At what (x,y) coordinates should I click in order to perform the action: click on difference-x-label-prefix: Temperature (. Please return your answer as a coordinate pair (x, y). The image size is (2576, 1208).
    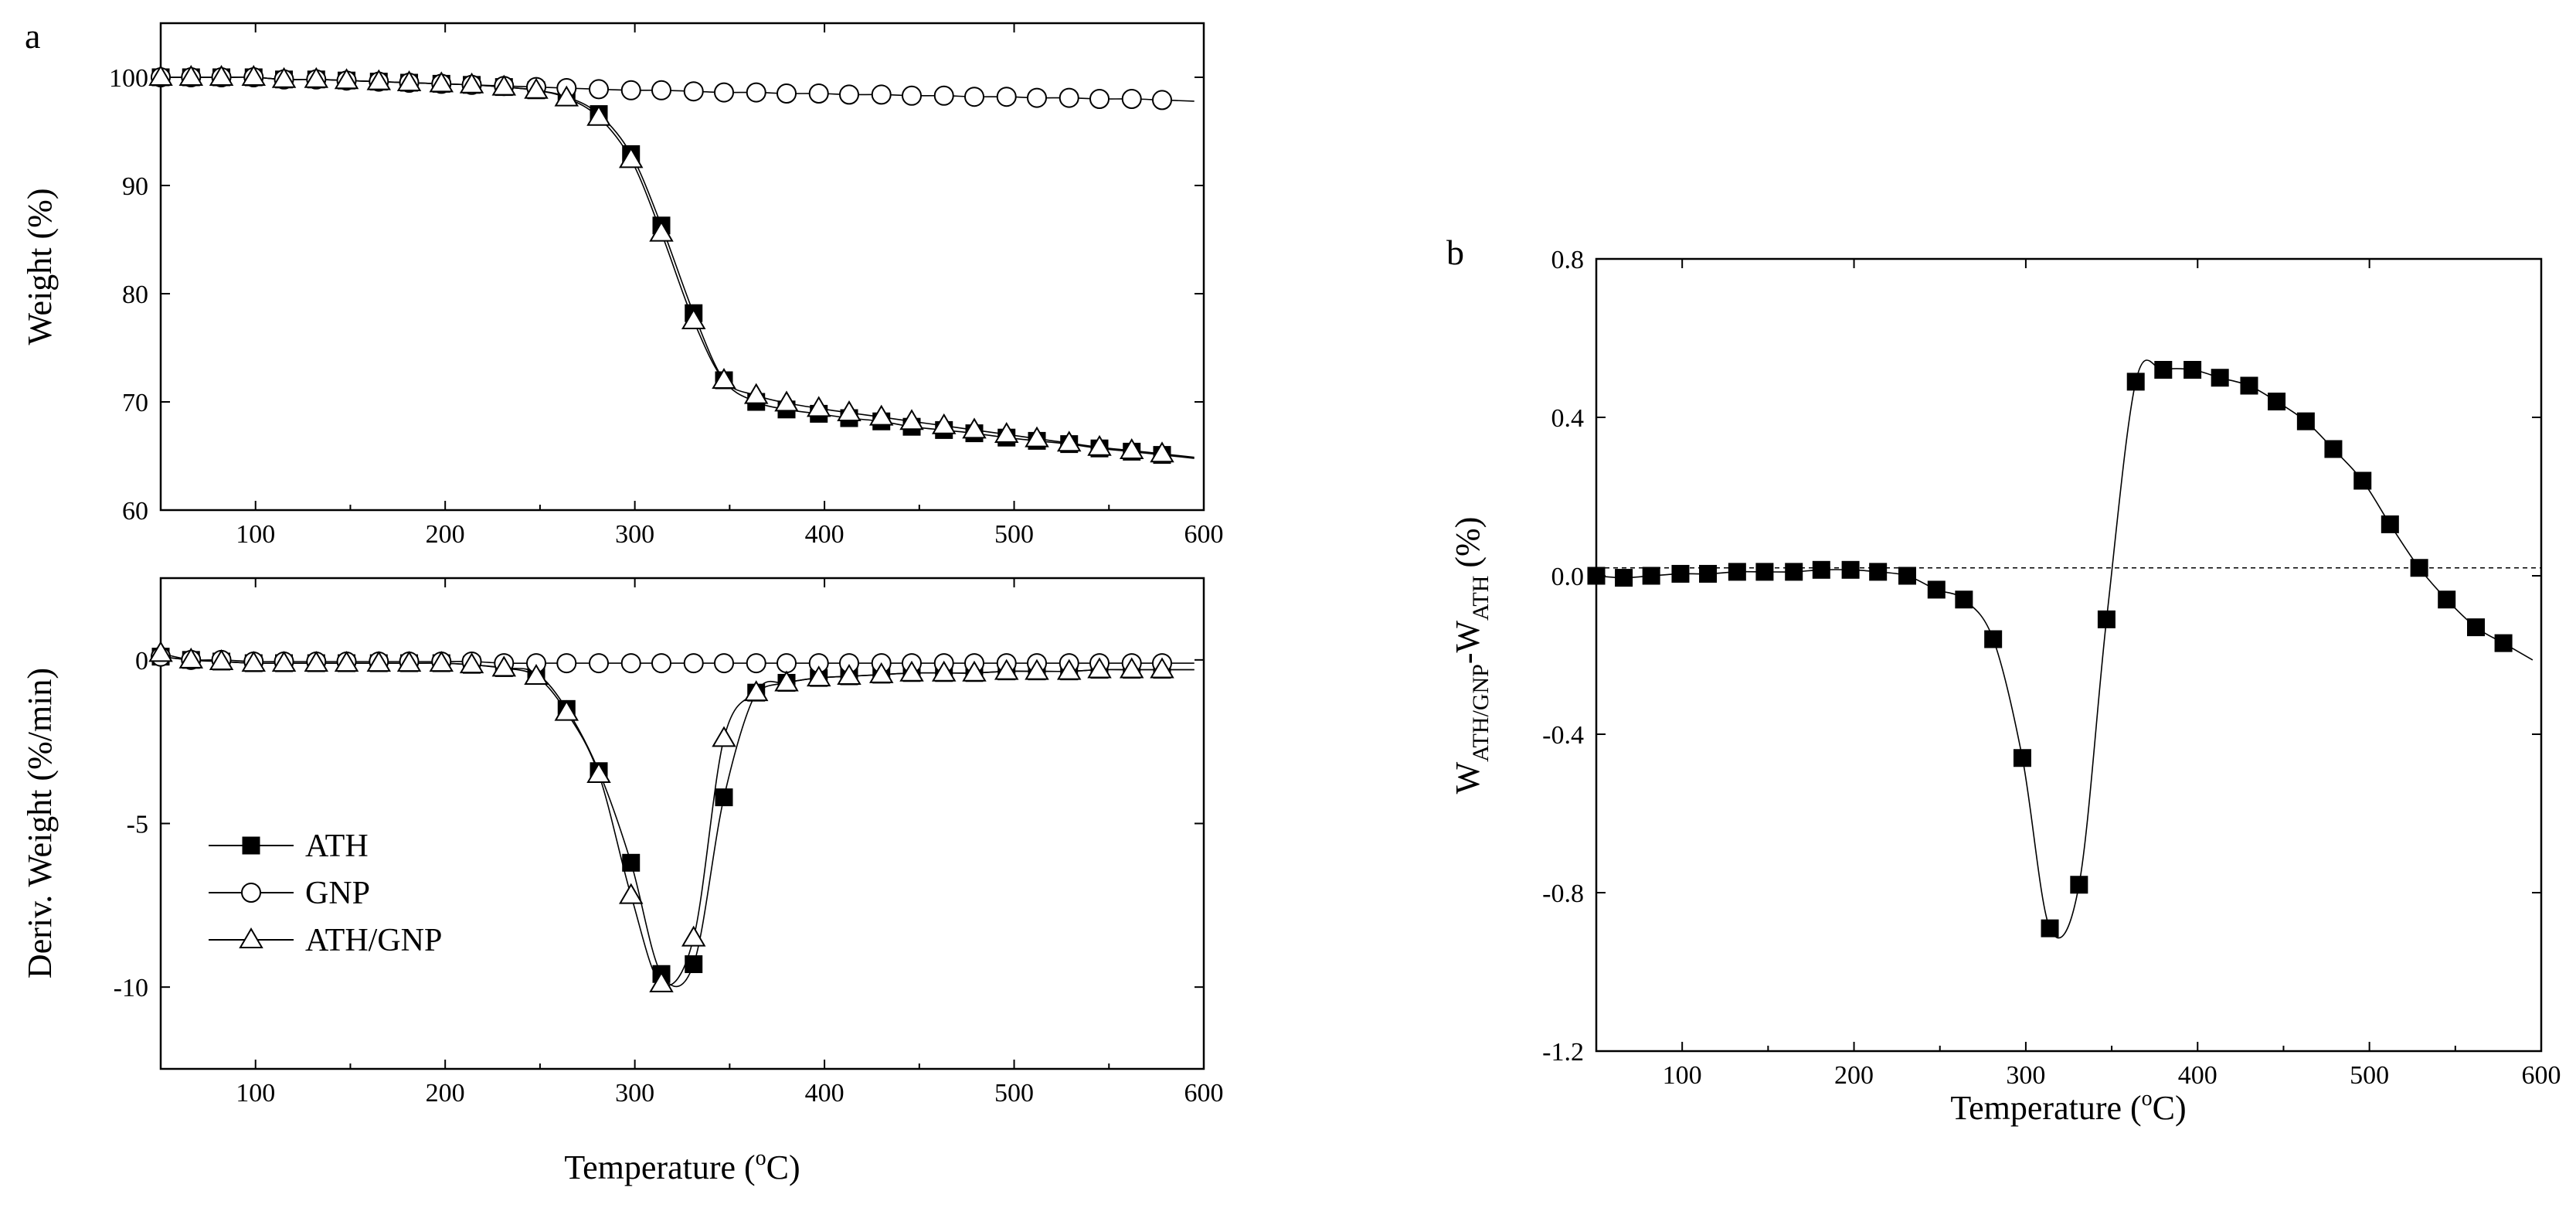
    Looking at the image, I should click on (2045, 1108).